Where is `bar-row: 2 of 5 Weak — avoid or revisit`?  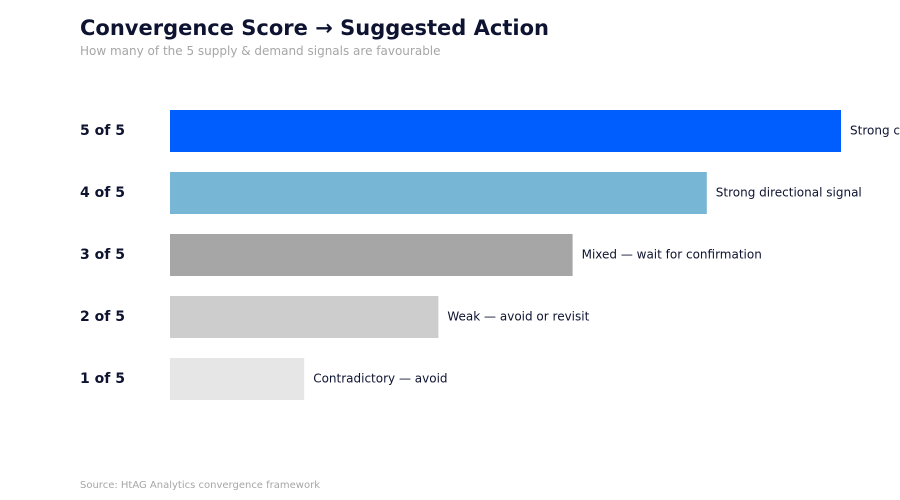 bar-row: 2 of 5 Weak — avoid or revisit is located at coordinates (335, 317).